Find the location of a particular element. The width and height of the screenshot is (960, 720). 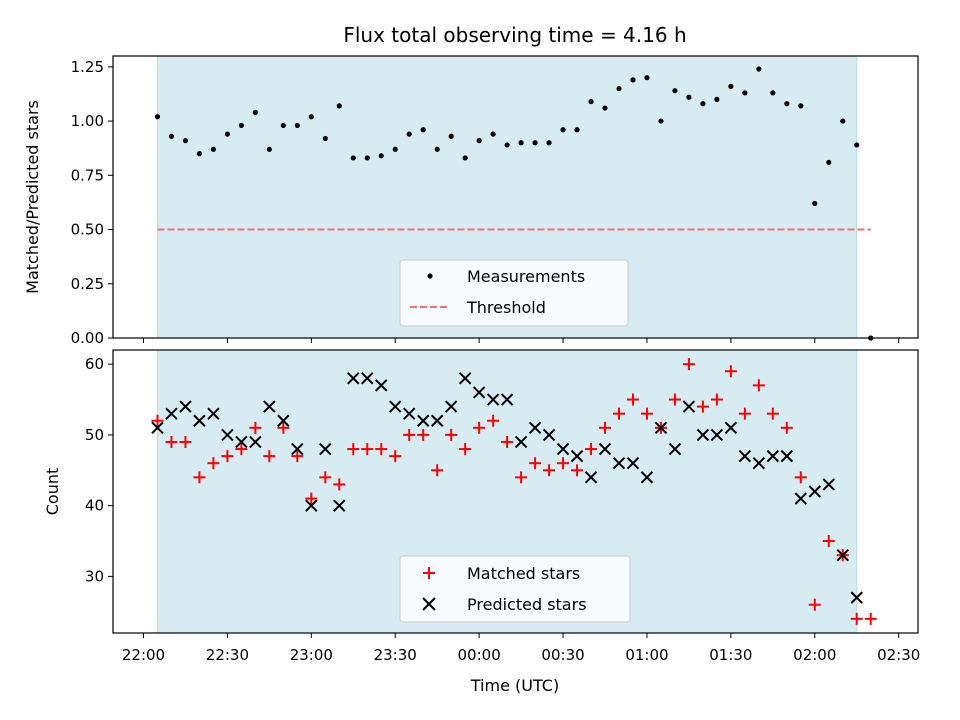

x-axis-label: Time (UTC) is located at coordinates (514, 685).